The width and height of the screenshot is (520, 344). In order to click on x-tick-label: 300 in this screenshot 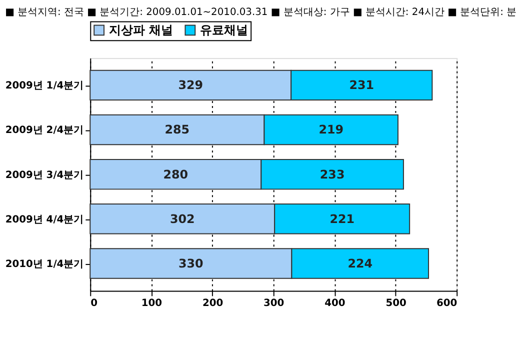, I will do `click(274, 304)`.